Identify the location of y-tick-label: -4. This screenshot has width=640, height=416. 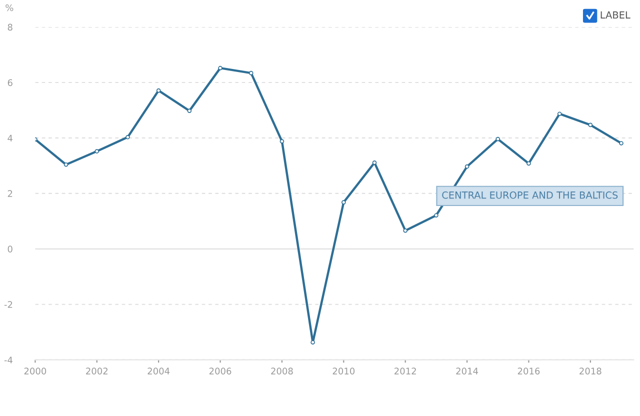
(8, 360).